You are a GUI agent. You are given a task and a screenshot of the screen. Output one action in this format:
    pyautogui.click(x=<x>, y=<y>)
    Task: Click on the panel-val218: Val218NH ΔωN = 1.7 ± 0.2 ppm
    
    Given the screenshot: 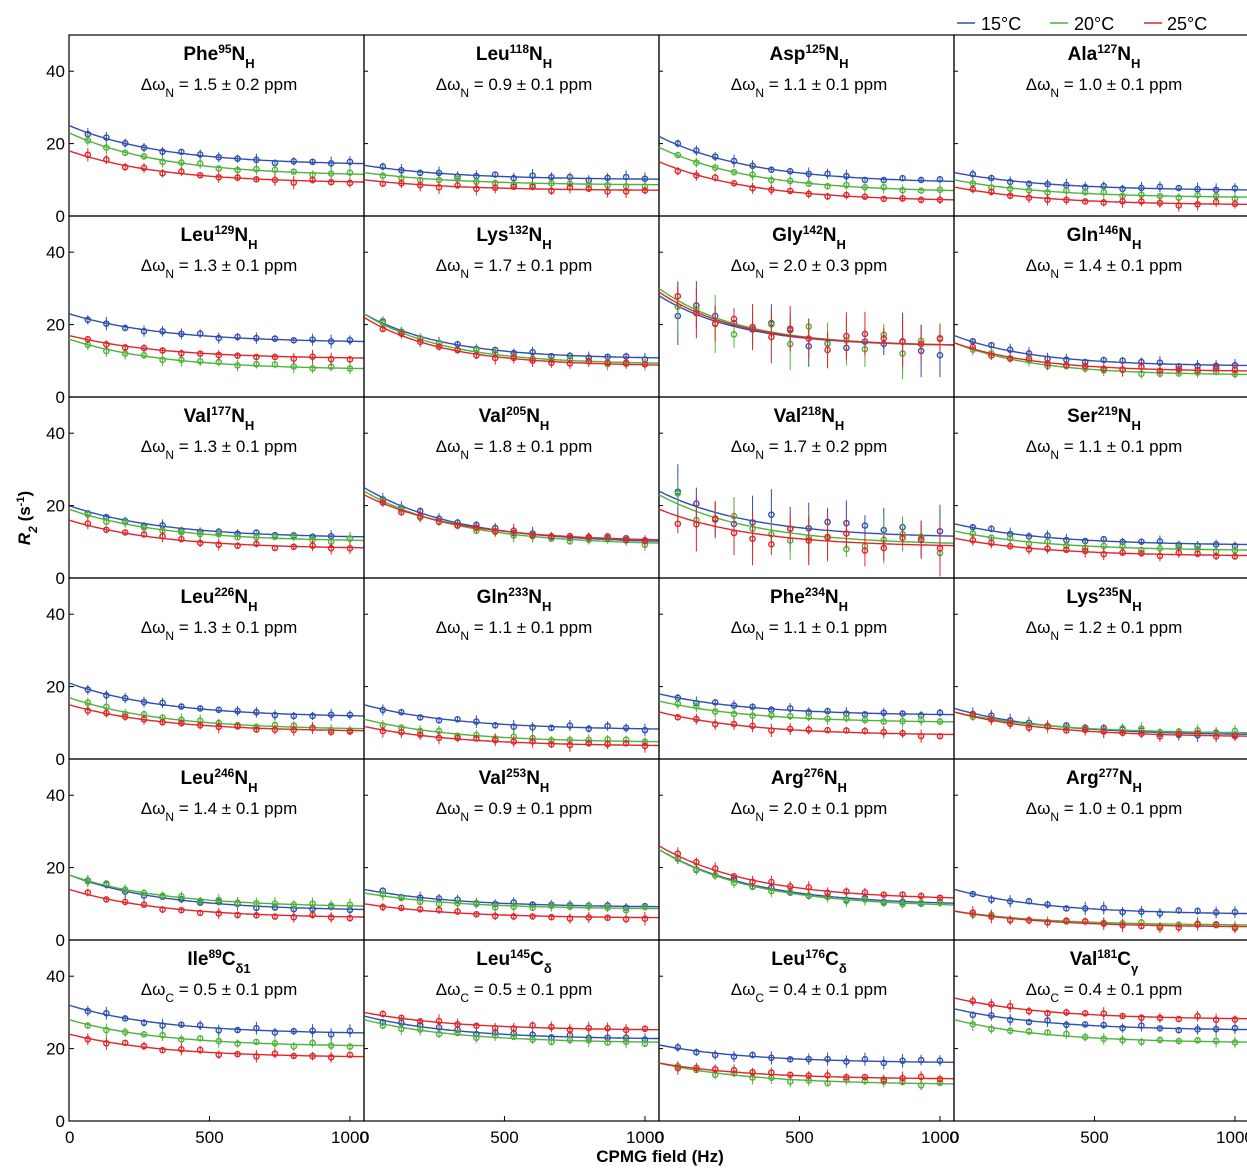 What is the action you would take?
    pyautogui.click(x=806, y=487)
    